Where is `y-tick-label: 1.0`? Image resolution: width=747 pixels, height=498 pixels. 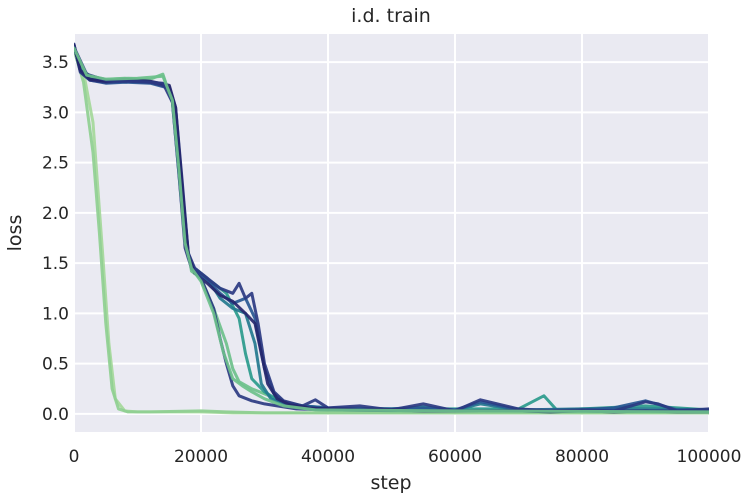 y-tick-label: 1.0 is located at coordinates (55, 314).